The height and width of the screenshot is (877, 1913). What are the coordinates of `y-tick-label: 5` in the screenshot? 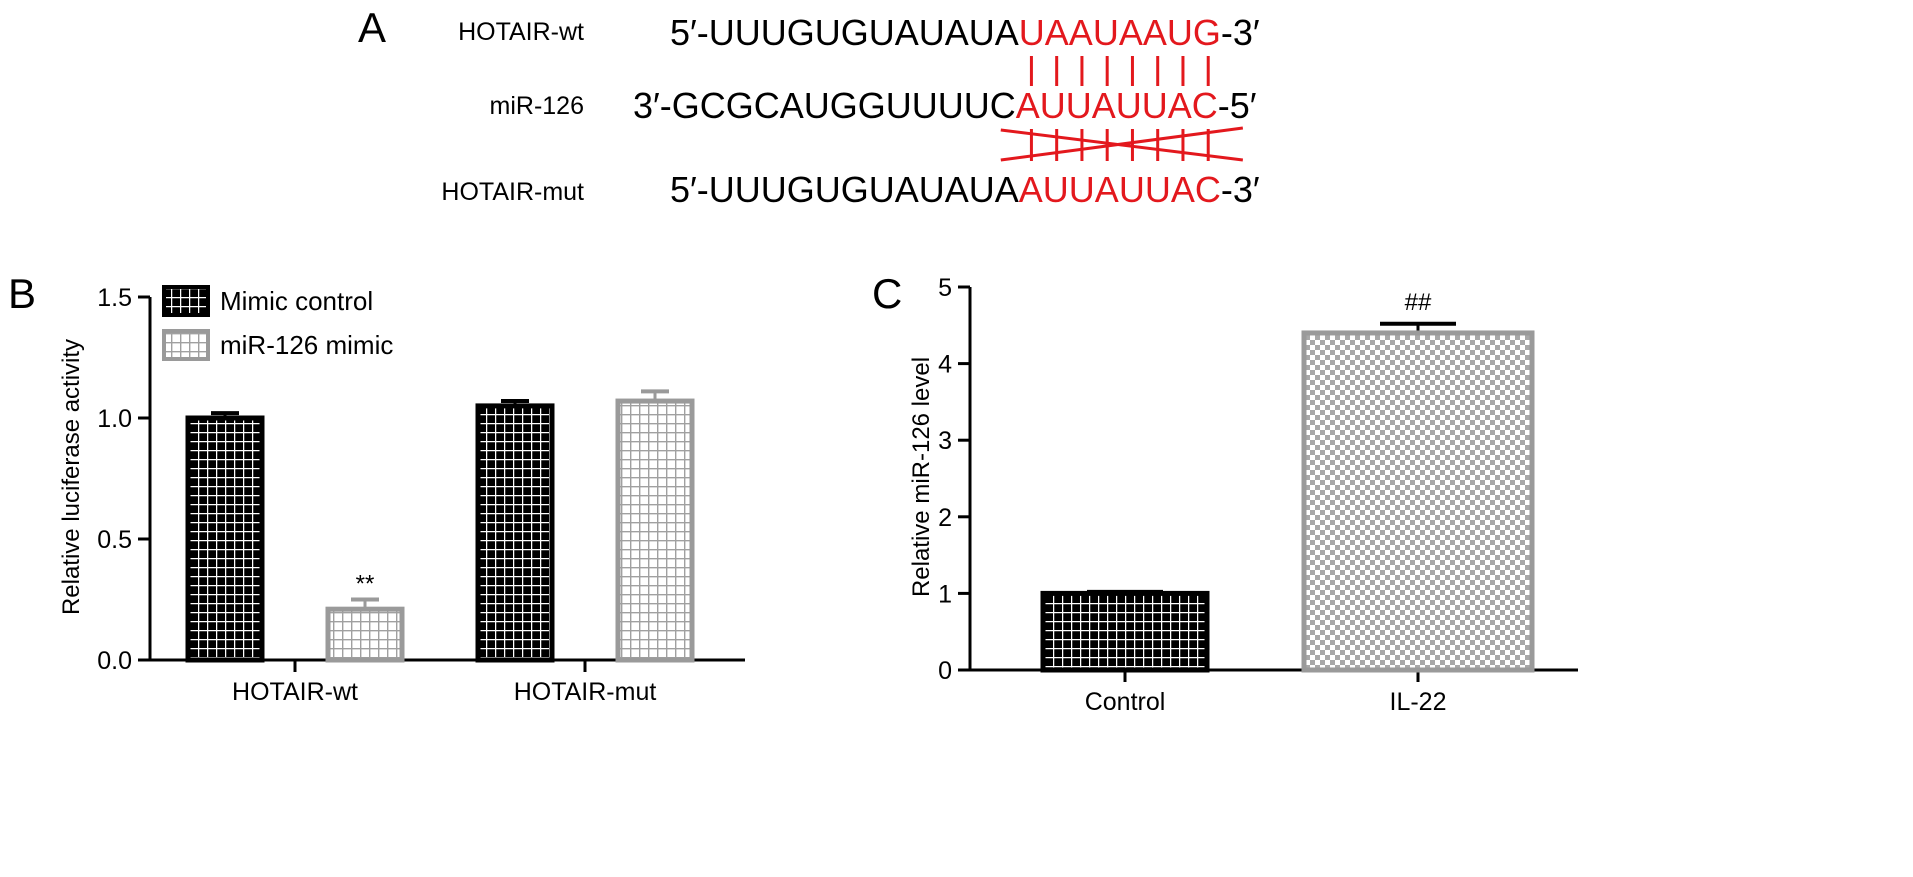 It's located at (945, 288).